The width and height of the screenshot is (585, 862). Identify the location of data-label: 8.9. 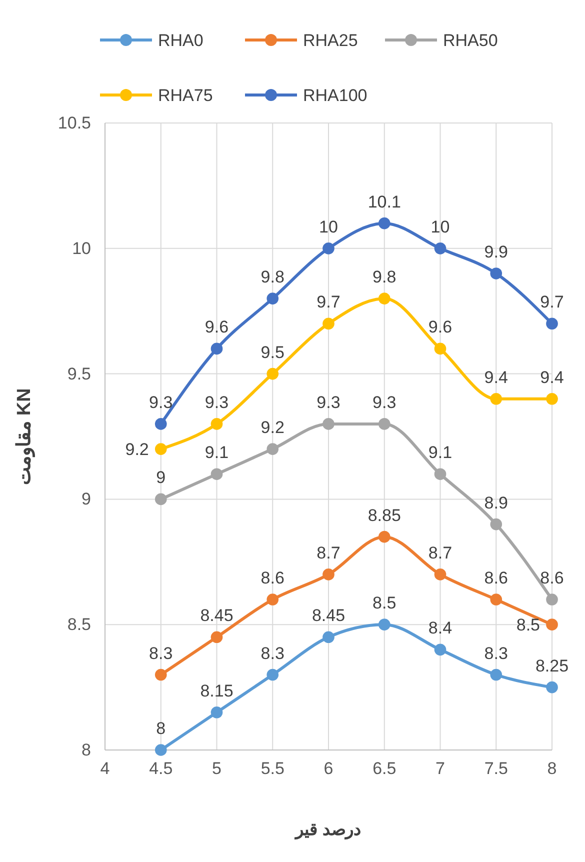
(496, 502).